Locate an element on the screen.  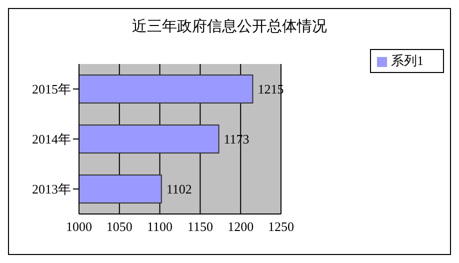
legend-label: 系列1 is located at coordinates (407, 60).